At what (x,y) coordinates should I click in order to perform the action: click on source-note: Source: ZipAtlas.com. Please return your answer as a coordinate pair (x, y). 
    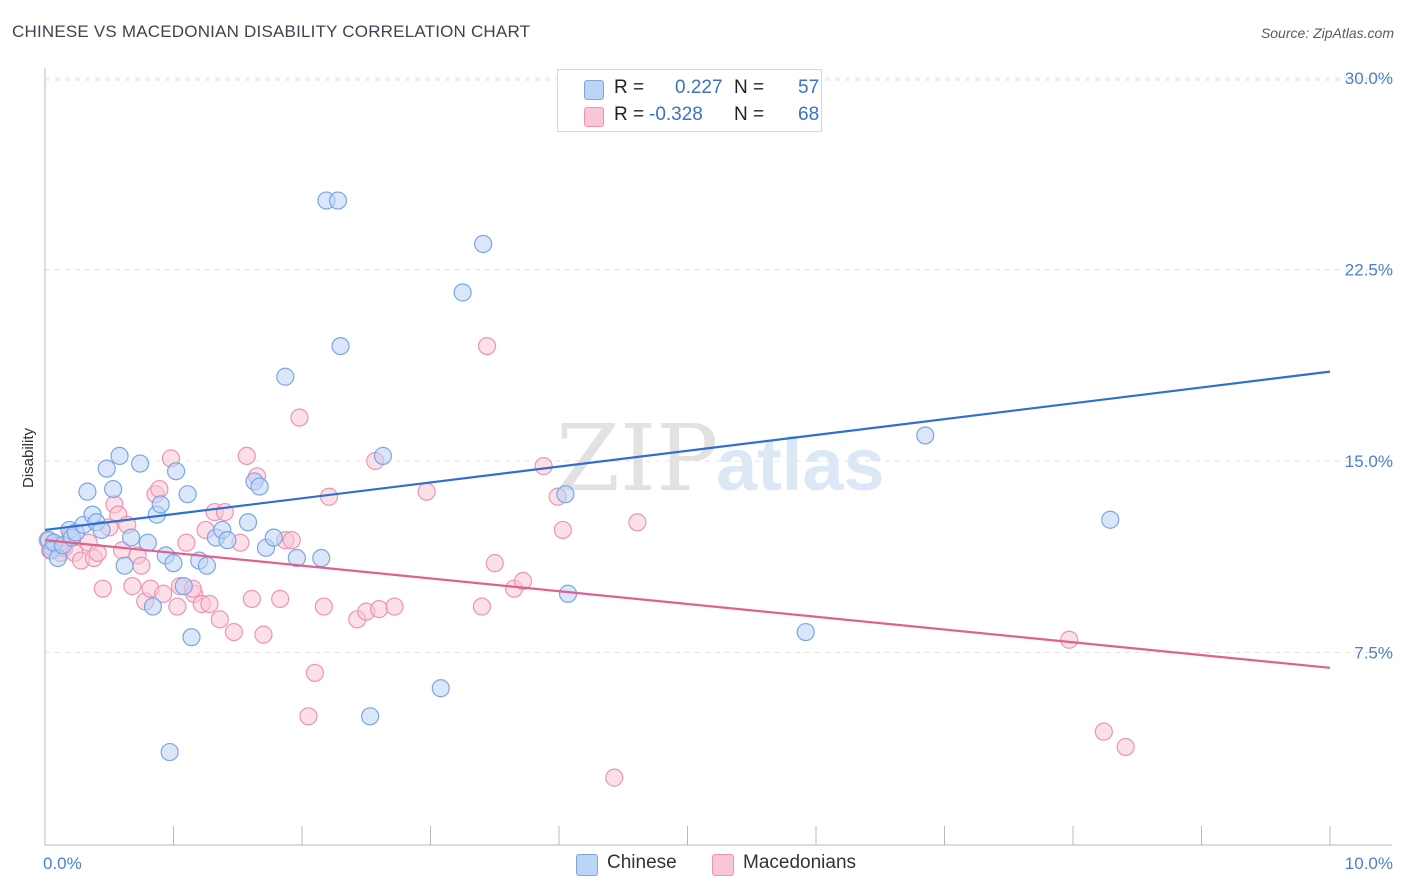
    Looking at the image, I should click on (1327, 33).